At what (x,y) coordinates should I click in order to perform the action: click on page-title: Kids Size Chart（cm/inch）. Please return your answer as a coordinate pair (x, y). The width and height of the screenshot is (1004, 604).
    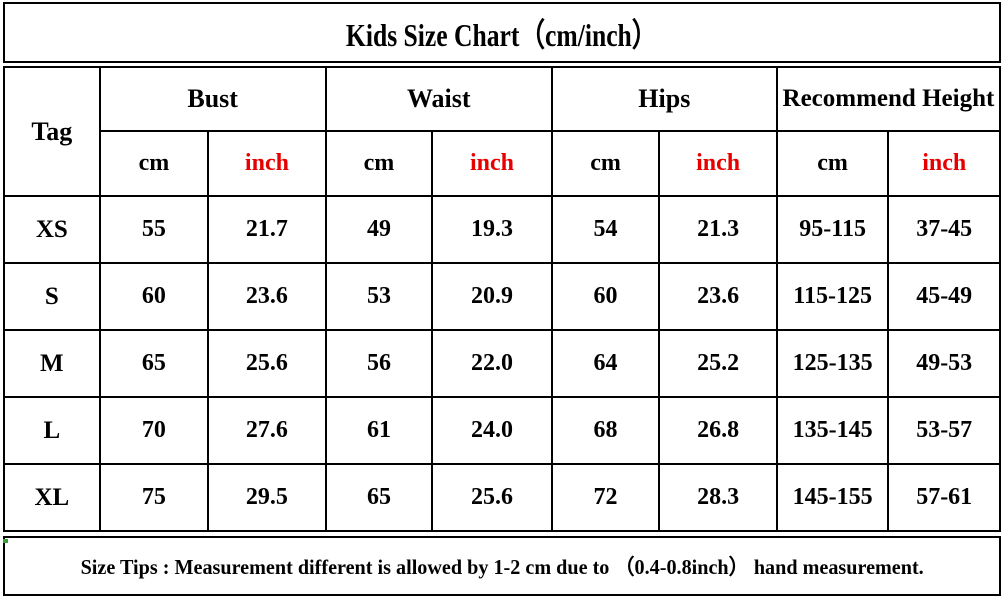
    Looking at the image, I should click on (502, 34).